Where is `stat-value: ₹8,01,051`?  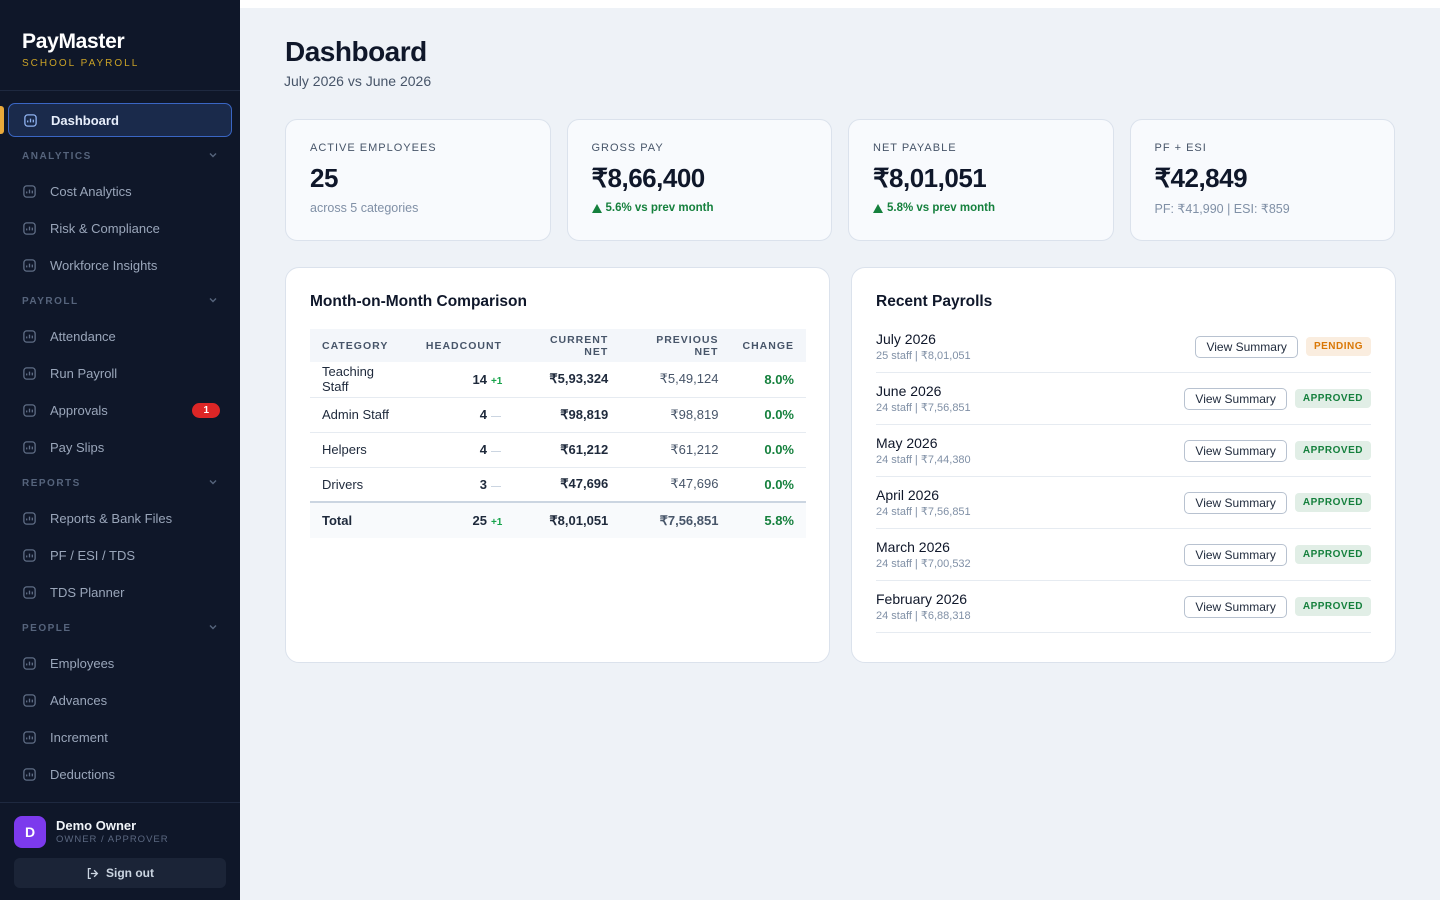 stat-value: ₹8,01,051 is located at coordinates (930, 178).